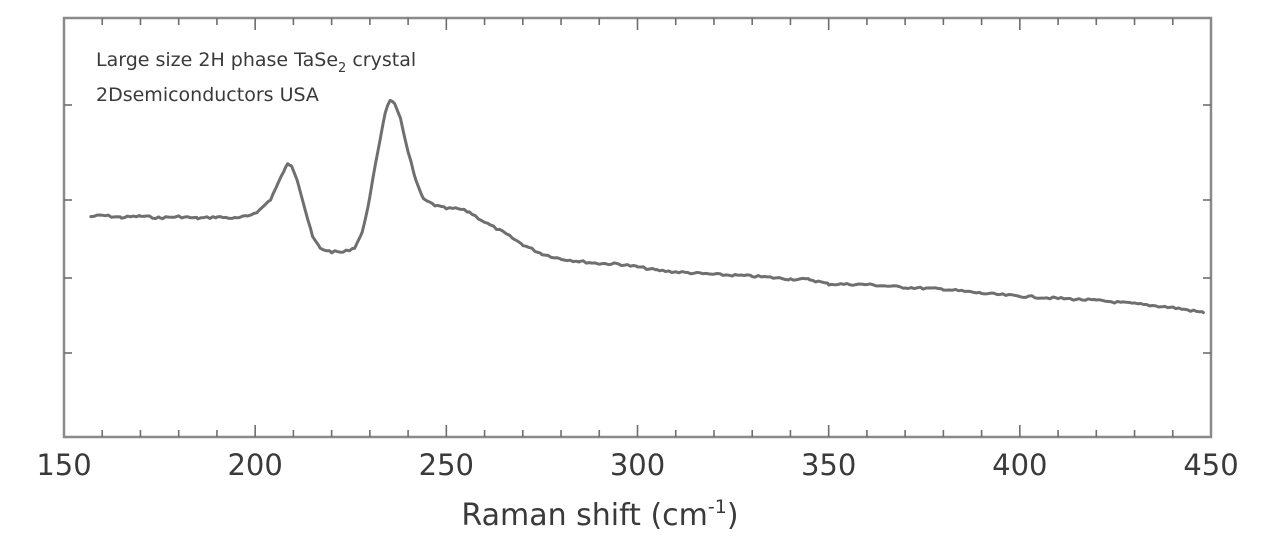 The height and width of the screenshot is (556, 1280). I want to click on x-tick-label: 300, so click(637, 465).